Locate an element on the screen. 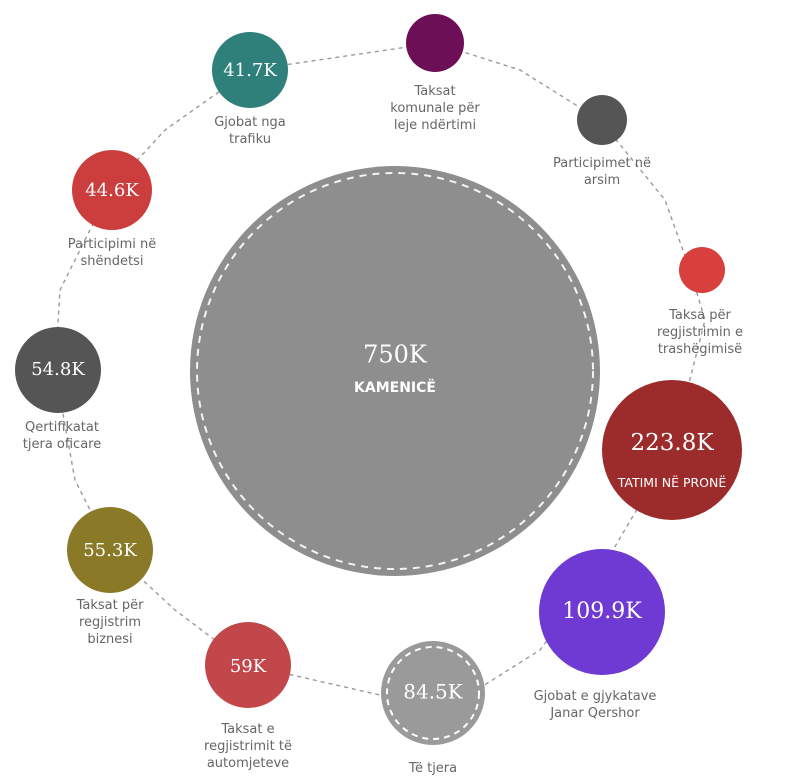  bubble-label-line: regjistrimin e is located at coordinates (700, 332).